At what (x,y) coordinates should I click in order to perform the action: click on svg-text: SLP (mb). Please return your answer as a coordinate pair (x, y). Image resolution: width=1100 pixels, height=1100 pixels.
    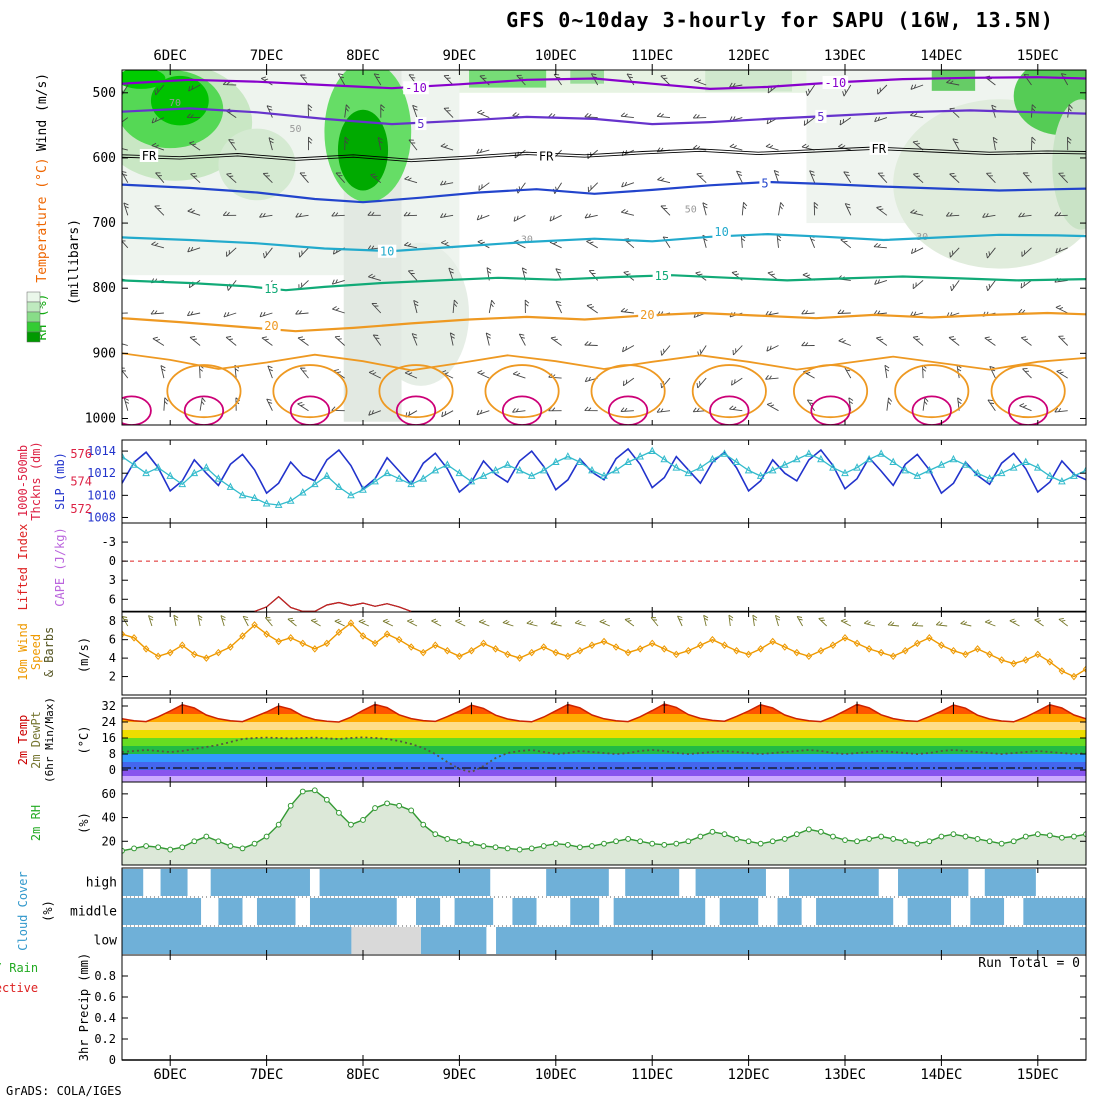
    Looking at the image, I should click on (60, 481).